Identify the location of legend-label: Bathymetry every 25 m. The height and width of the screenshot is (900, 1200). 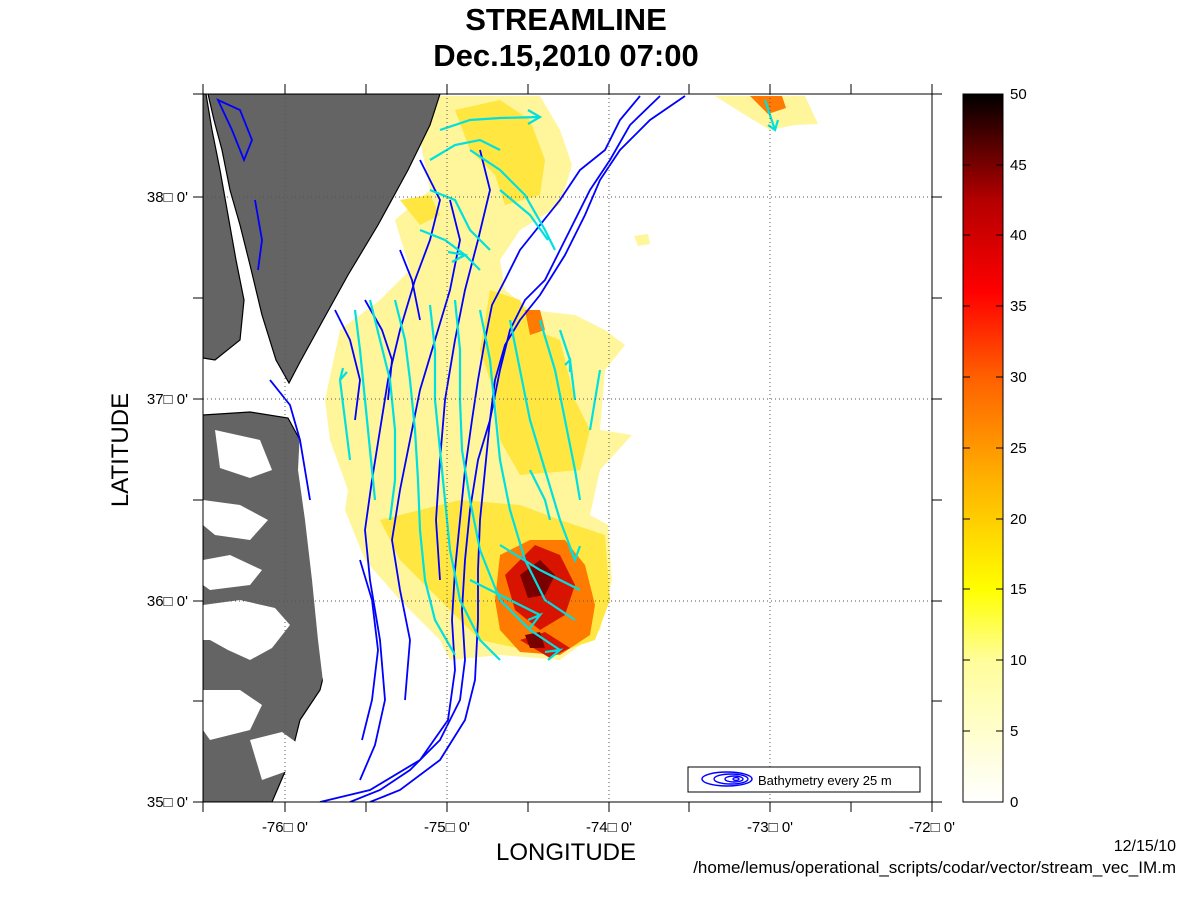
(825, 780).